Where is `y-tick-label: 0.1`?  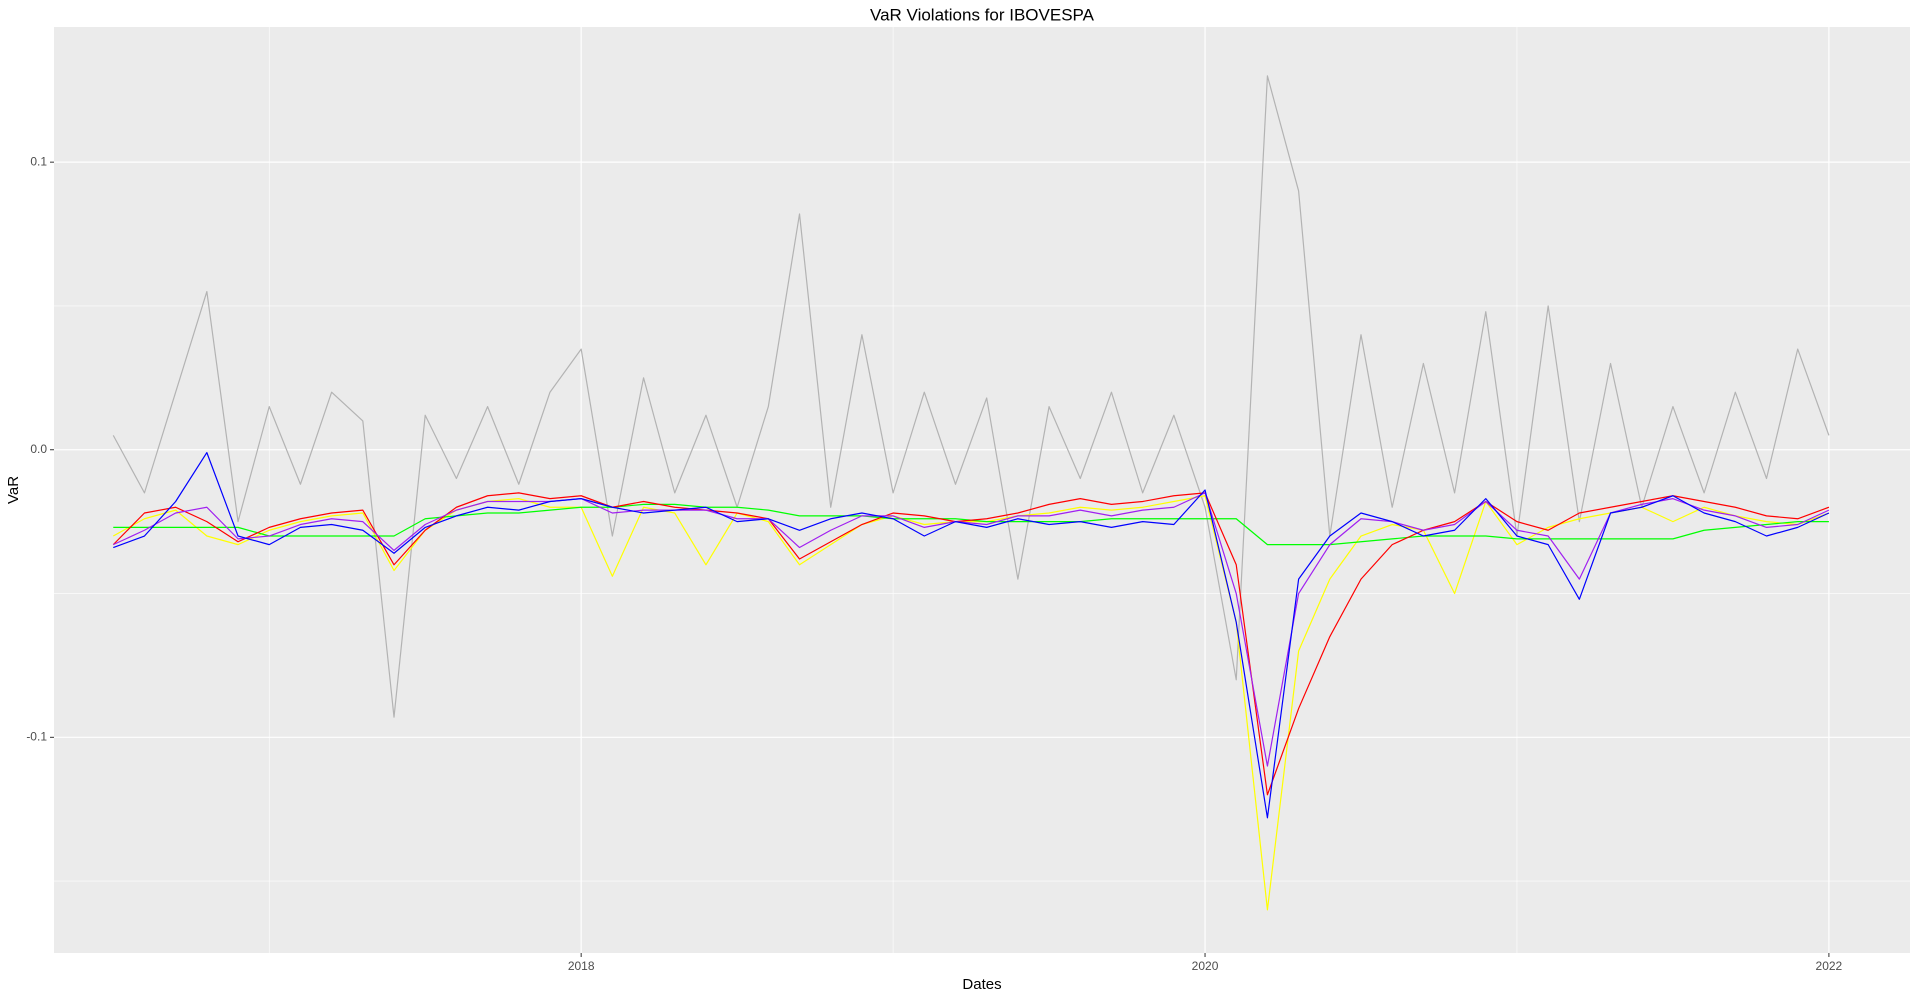 y-tick-label: 0.1 is located at coordinates (38, 161).